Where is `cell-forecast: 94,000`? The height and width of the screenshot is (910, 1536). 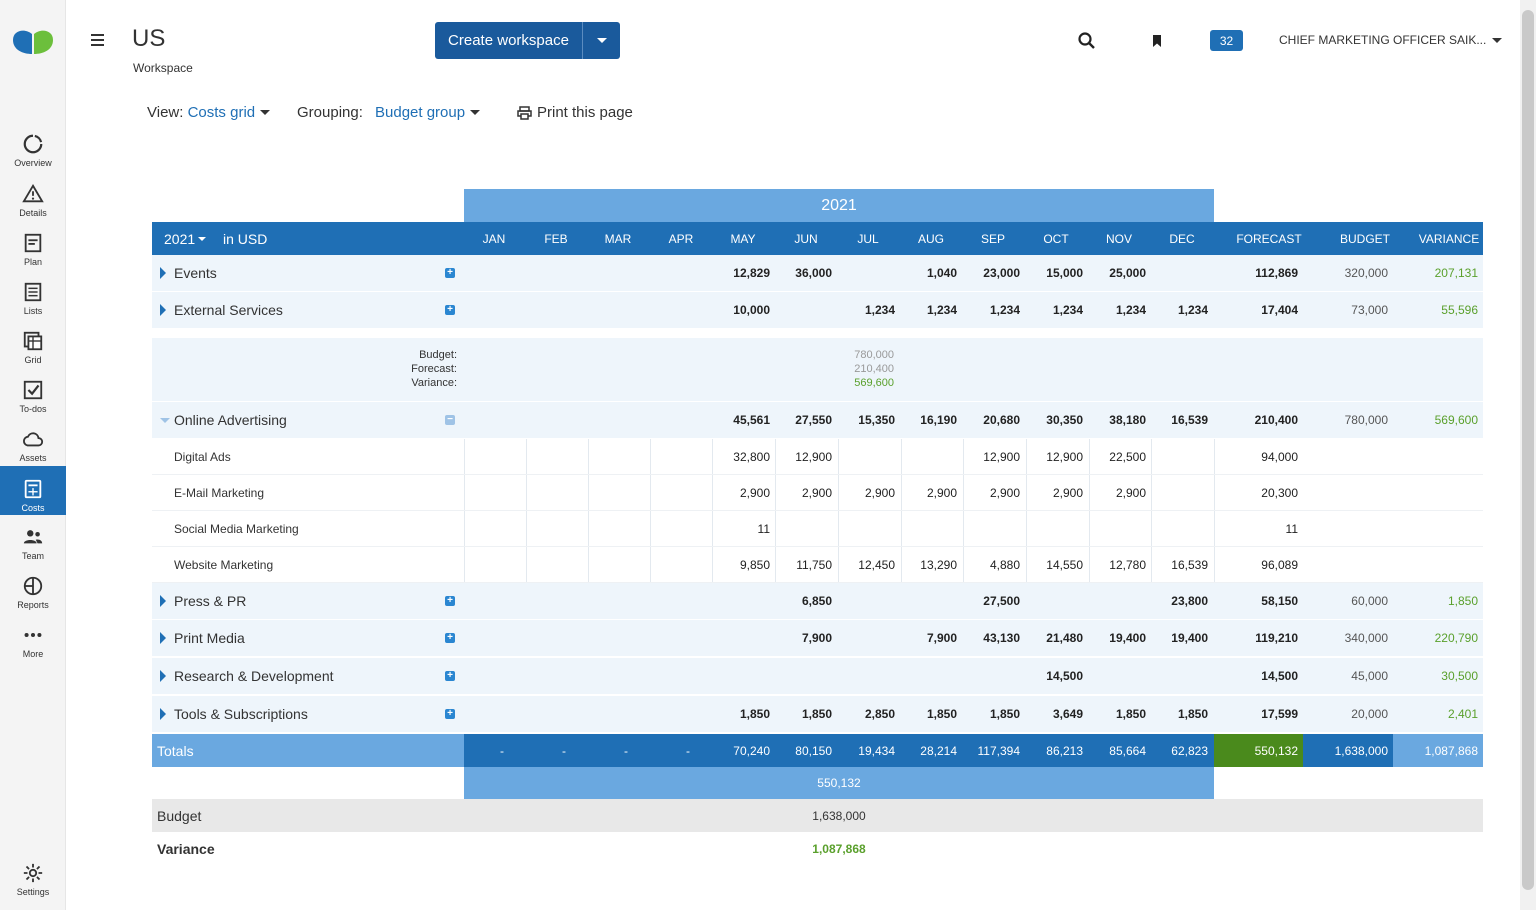
cell-forecast: 94,000 is located at coordinates (1279, 456).